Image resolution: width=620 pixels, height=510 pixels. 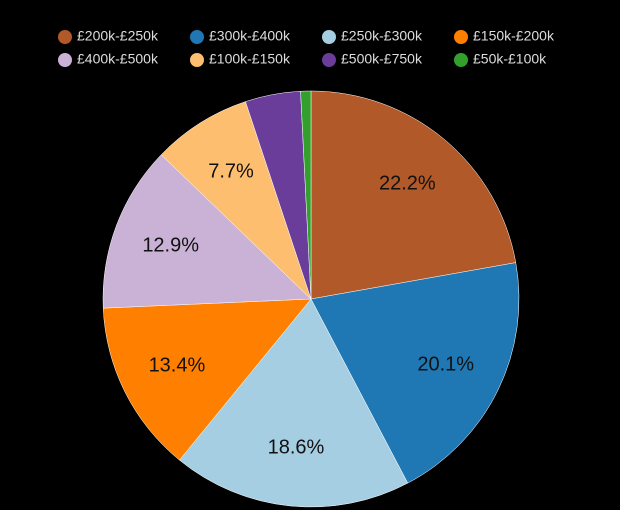 What do you see at coordinates (250, 36) in the screenshot?
I see `legend-label: £300k-£400k` at bounding box center [250, 36].